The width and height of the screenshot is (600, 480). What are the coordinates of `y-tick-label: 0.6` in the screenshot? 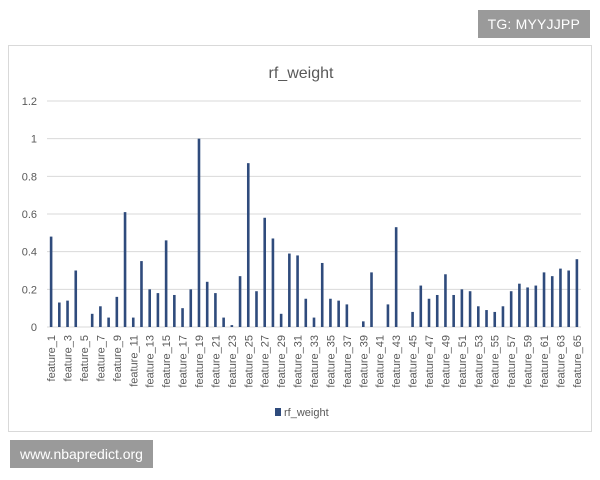 It's located at (29, 215).